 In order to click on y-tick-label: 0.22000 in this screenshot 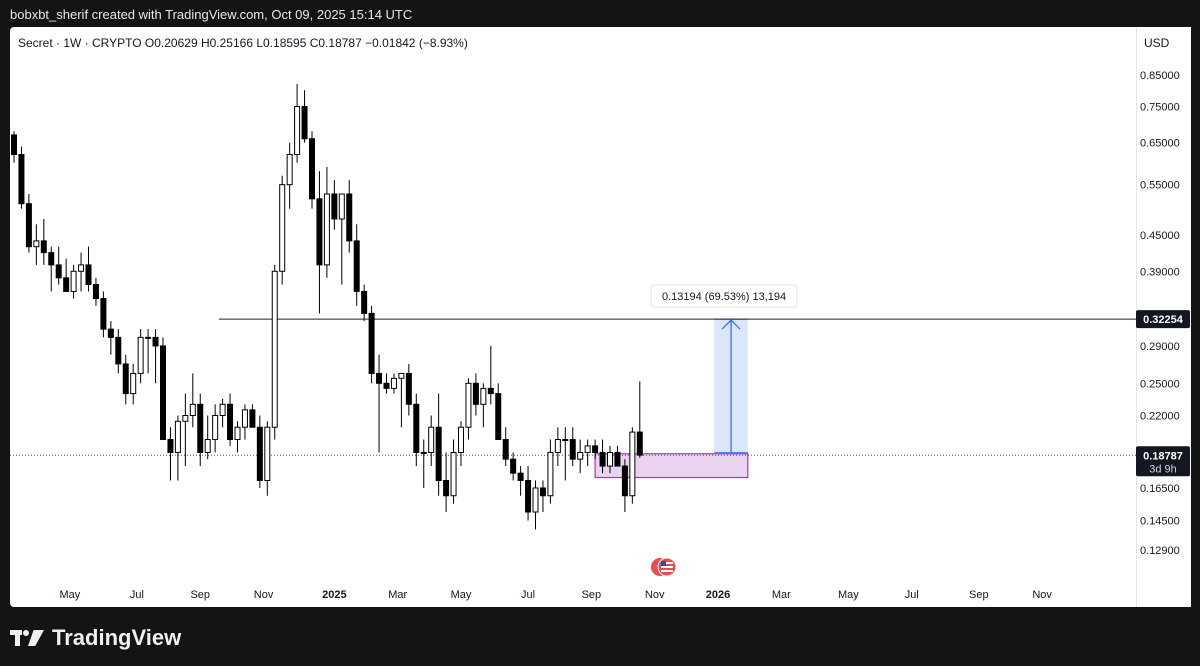, I will do `click(1160, 417)`.